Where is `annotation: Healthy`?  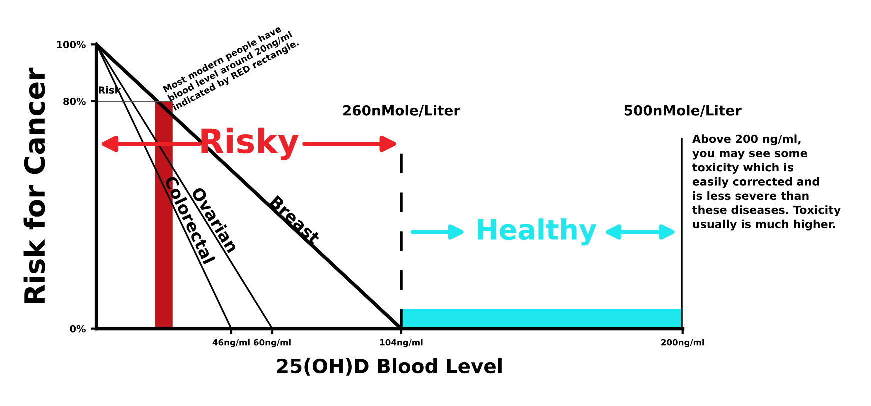 annotation: Healthy is located at coordinates (537, 232).